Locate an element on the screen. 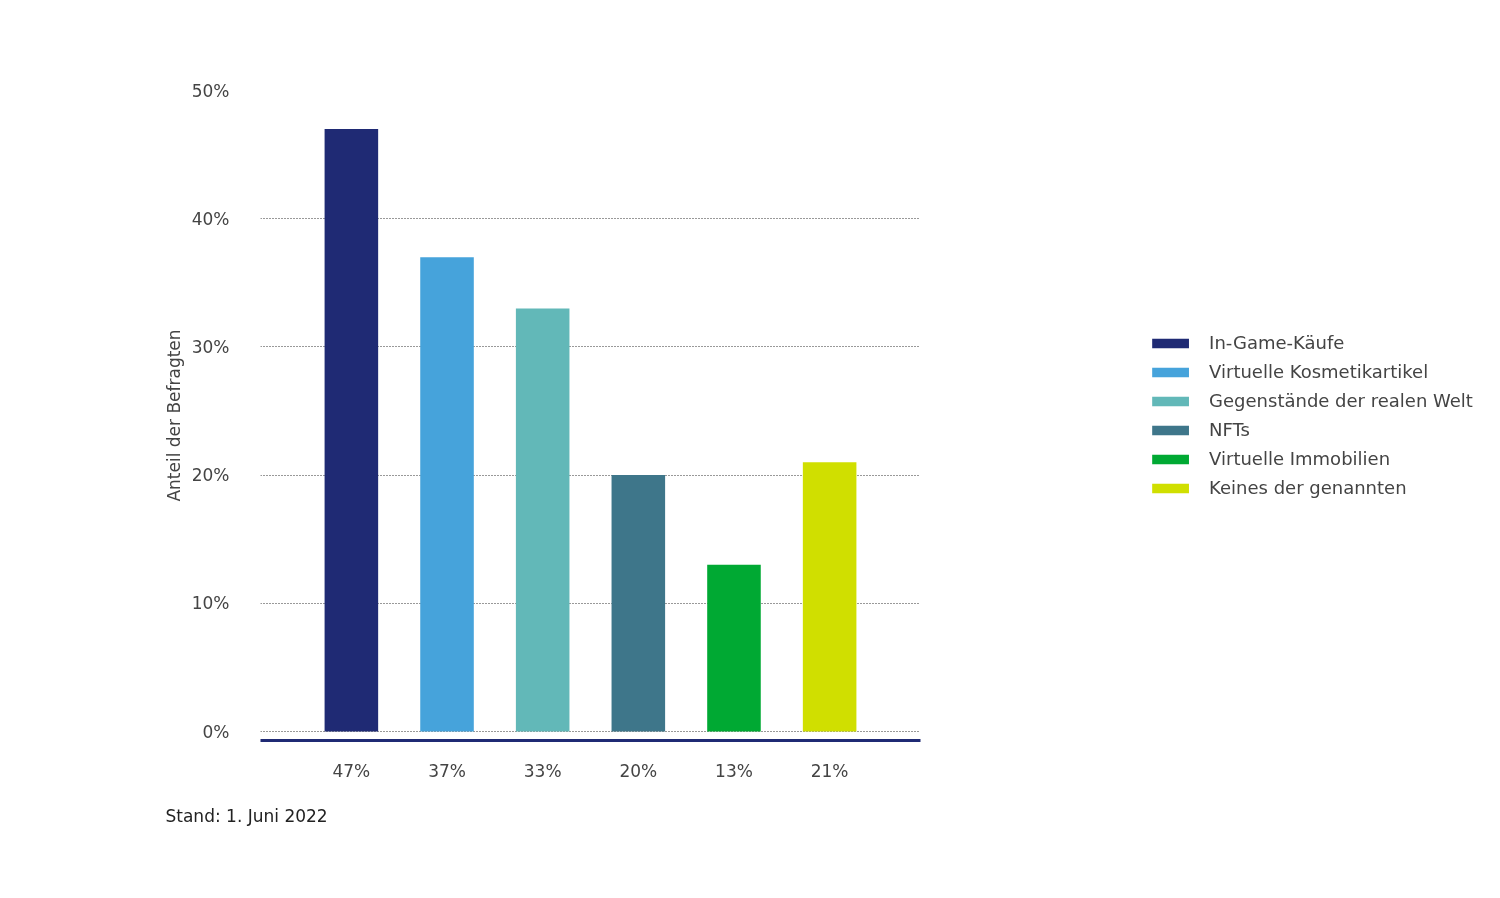 This screenshot has height=898, width=1500. legend-label: NFTs is located at coordinates (1229, 429).